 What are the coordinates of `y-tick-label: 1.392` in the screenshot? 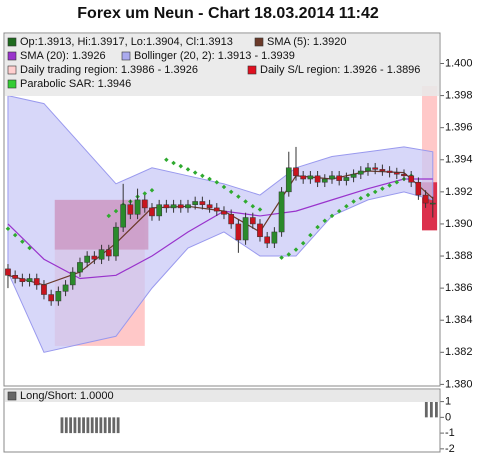 It's located at (459, 192).